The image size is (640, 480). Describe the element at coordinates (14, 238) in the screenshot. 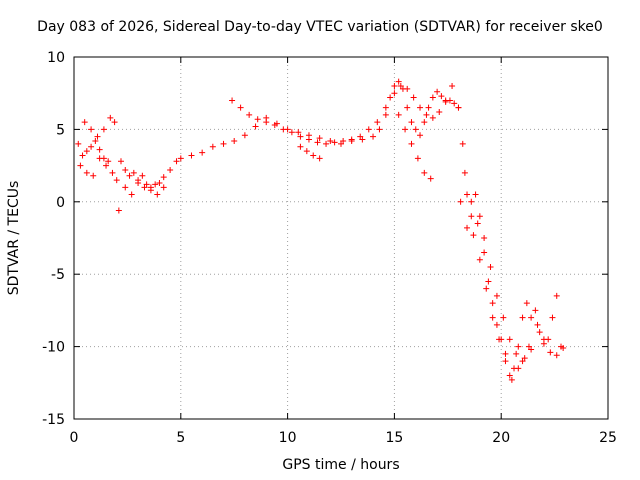

I see `y-axis-label: SDTVAR / TECUs` at that location.